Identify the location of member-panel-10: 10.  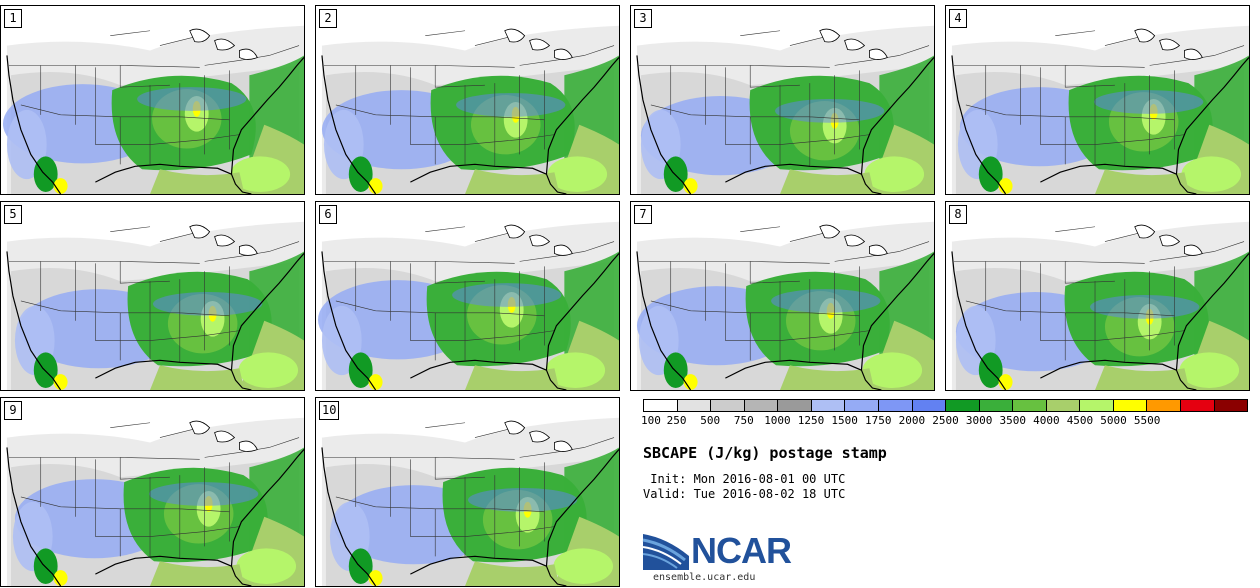
(467, 492).